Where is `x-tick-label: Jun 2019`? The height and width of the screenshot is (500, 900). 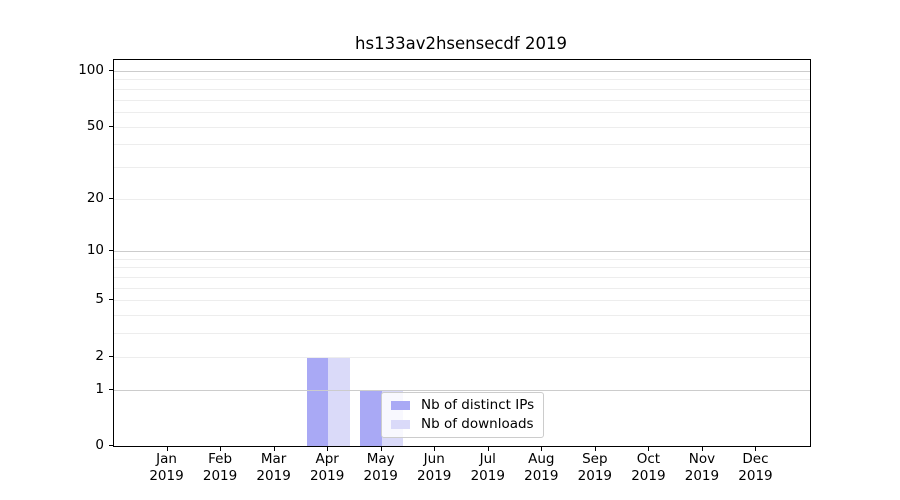 x-tick-label: Jun 2019 is located at coordinates (434, 467).